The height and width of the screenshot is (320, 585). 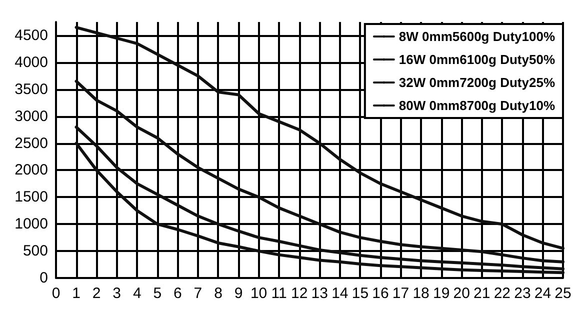 What do you see at coordinates (35, 251) in the screenshot?
I see `y-tick-label: 500` at bounding box center [35, 251].